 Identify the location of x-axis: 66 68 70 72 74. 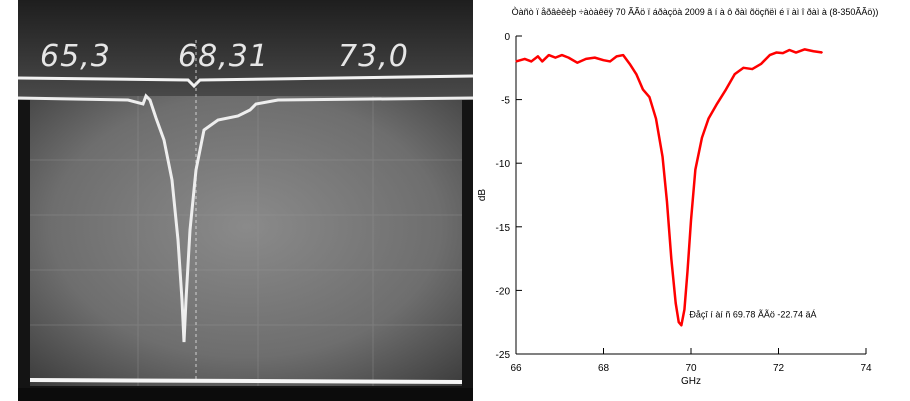
(691, 361).